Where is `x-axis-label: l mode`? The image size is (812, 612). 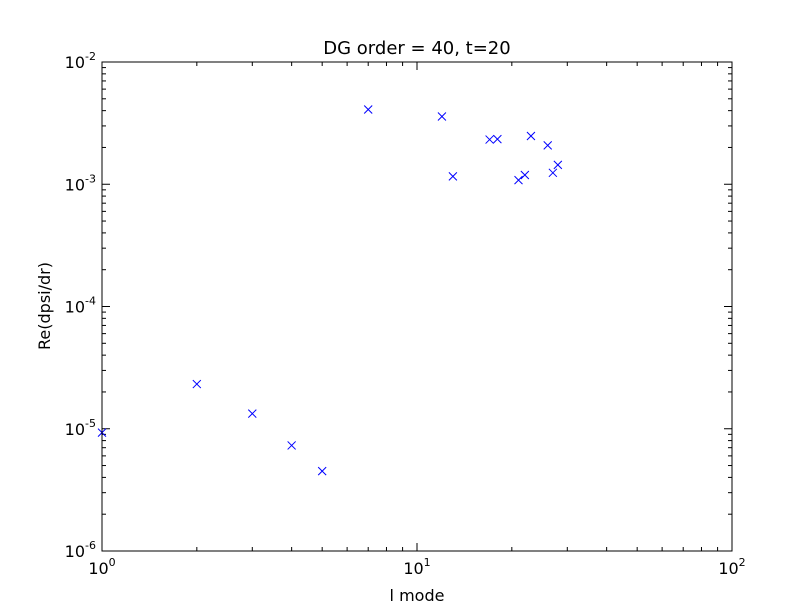
x-axis-label: l mode is located at coordinates (417, 595).